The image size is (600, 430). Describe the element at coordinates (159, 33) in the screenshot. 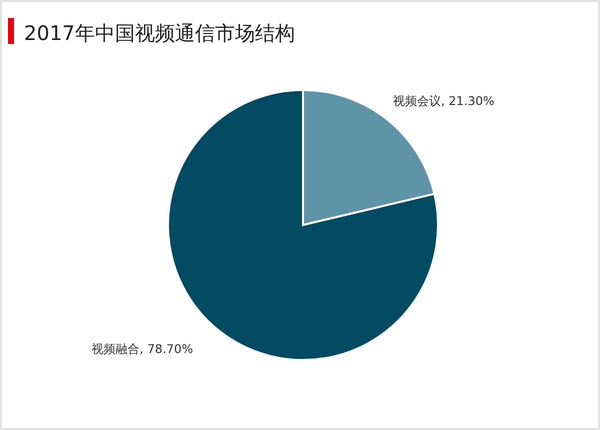

I see `title: 2017年中国视频通信市场结构` at that location.